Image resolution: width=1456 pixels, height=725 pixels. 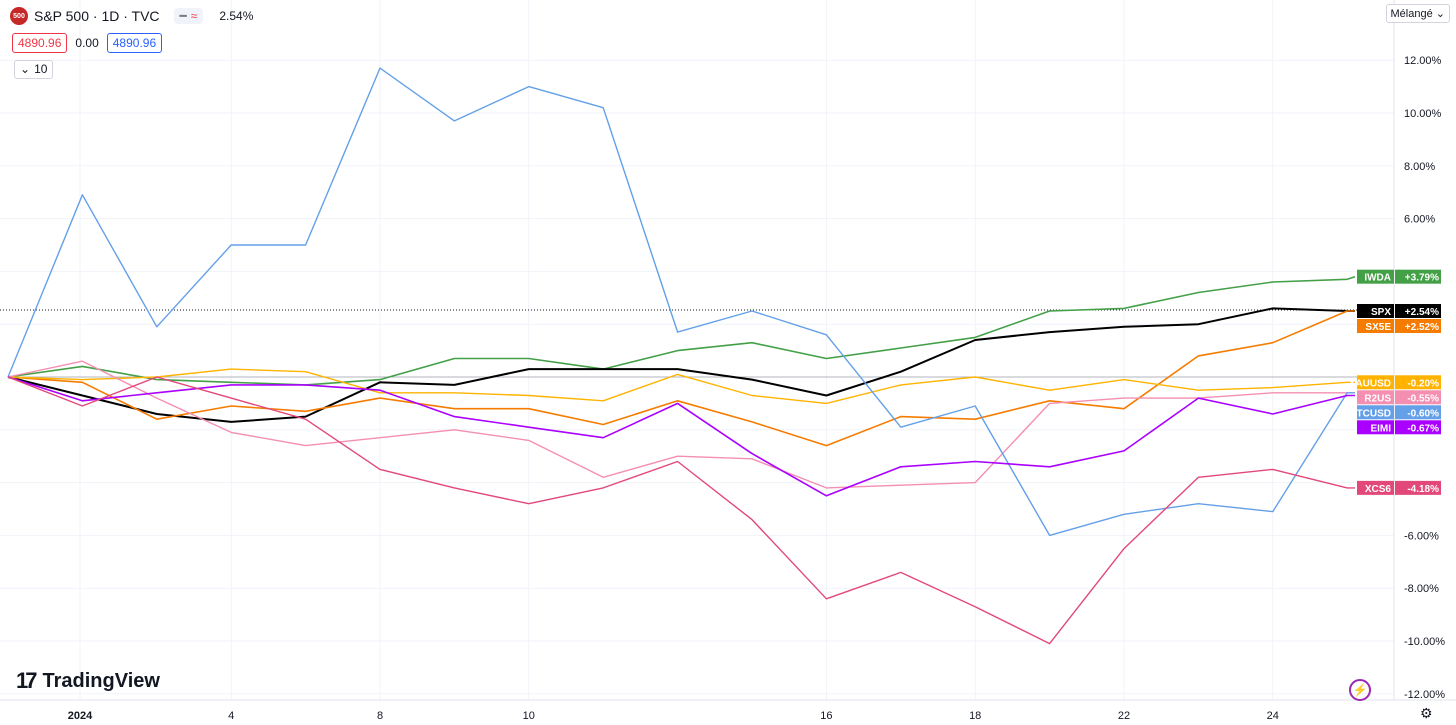 I want to click on tradingview-logo: 17 TradingView, so click(x=88, y=681).